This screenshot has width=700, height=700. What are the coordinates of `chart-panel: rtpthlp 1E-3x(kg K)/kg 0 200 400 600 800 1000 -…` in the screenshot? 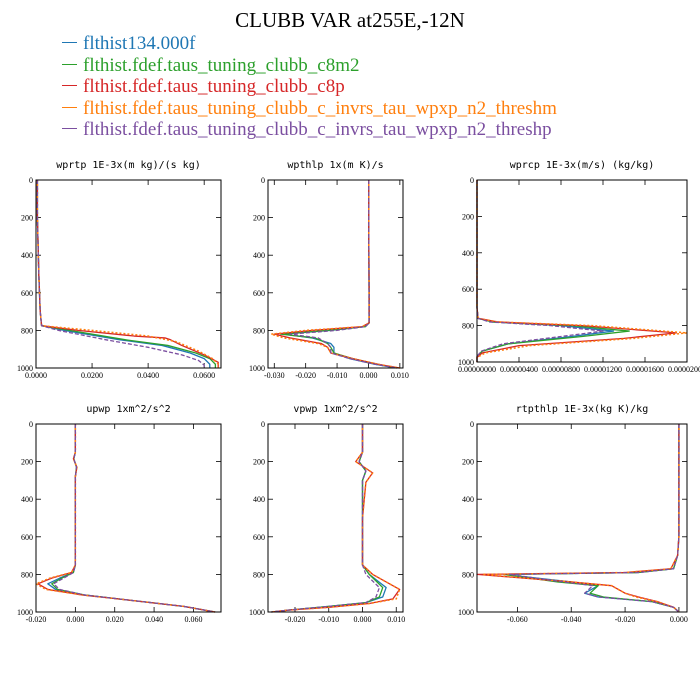 It's located at (573, 514).